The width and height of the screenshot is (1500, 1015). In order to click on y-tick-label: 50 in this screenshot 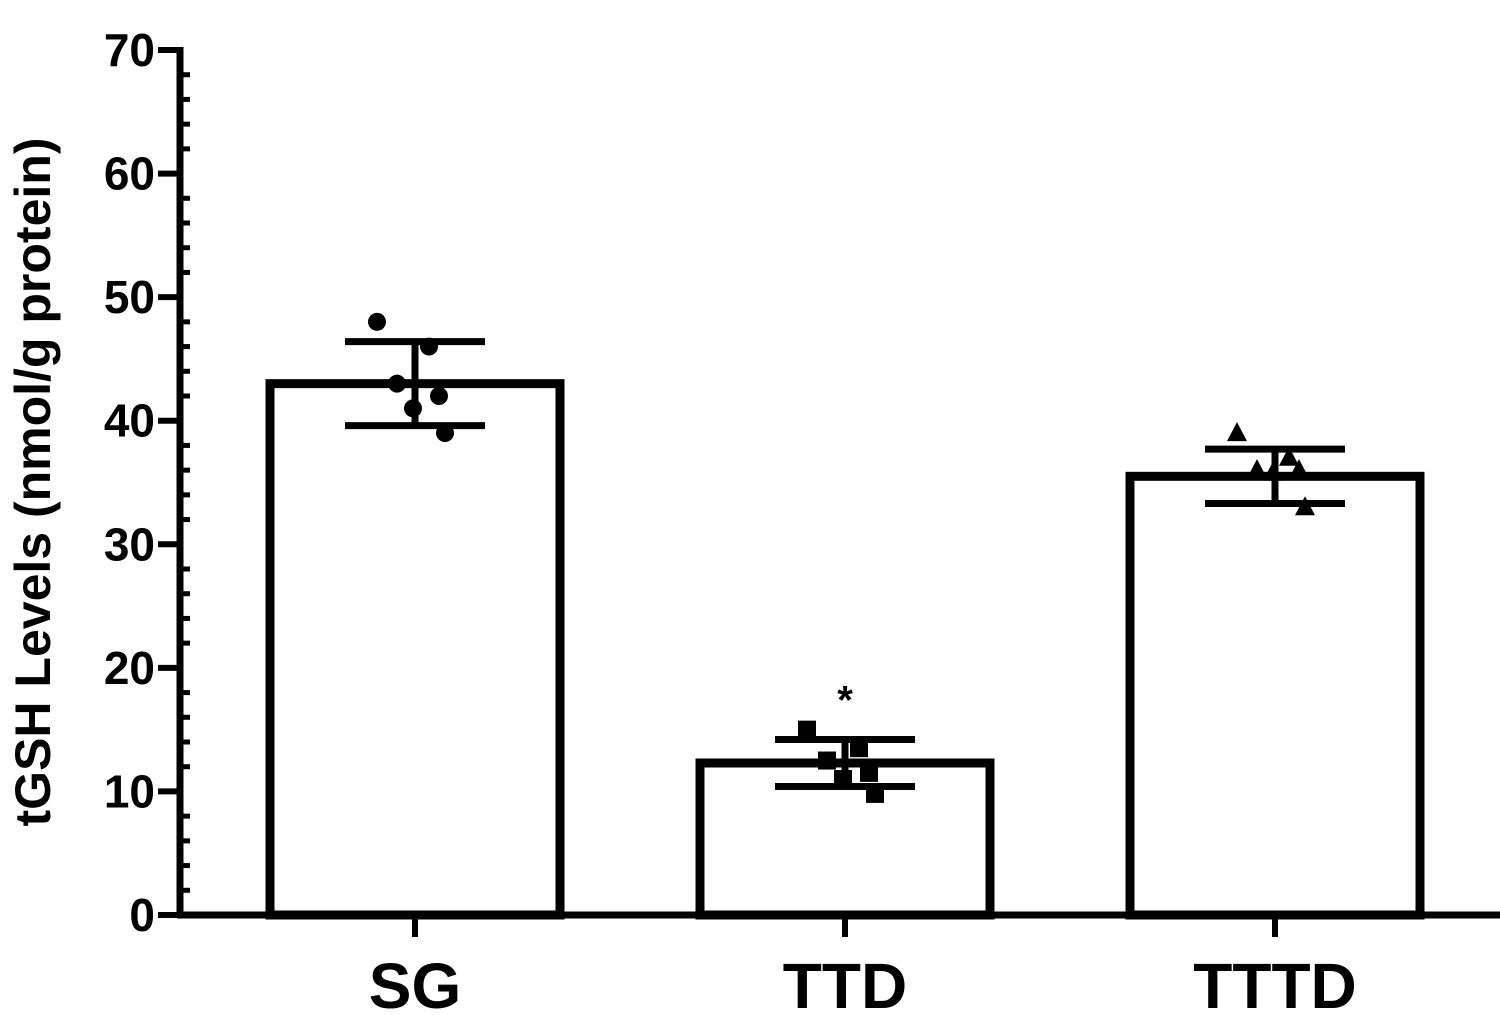, I will do `click(129, 297)`.